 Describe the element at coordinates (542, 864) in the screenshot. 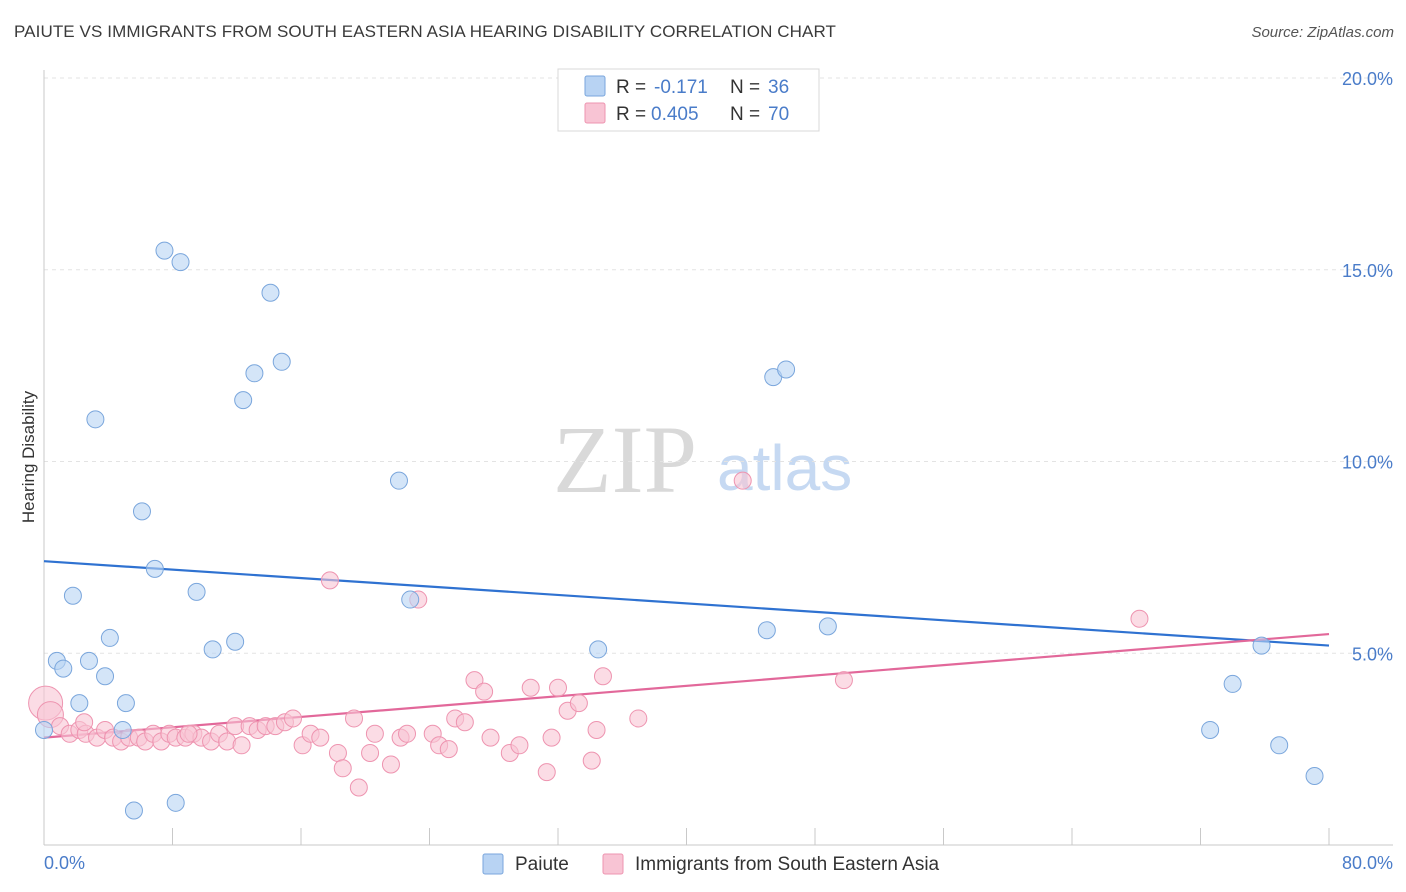

I see `legend-label-paiute: Paiute` at that location.